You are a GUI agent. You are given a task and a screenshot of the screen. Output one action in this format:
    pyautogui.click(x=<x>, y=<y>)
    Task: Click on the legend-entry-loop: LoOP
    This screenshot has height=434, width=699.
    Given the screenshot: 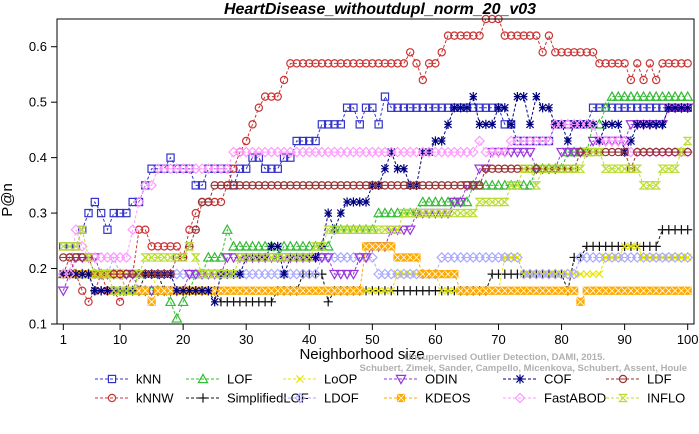 What is the action you would take?
    pyautogui.click(x=320, y=379)
    